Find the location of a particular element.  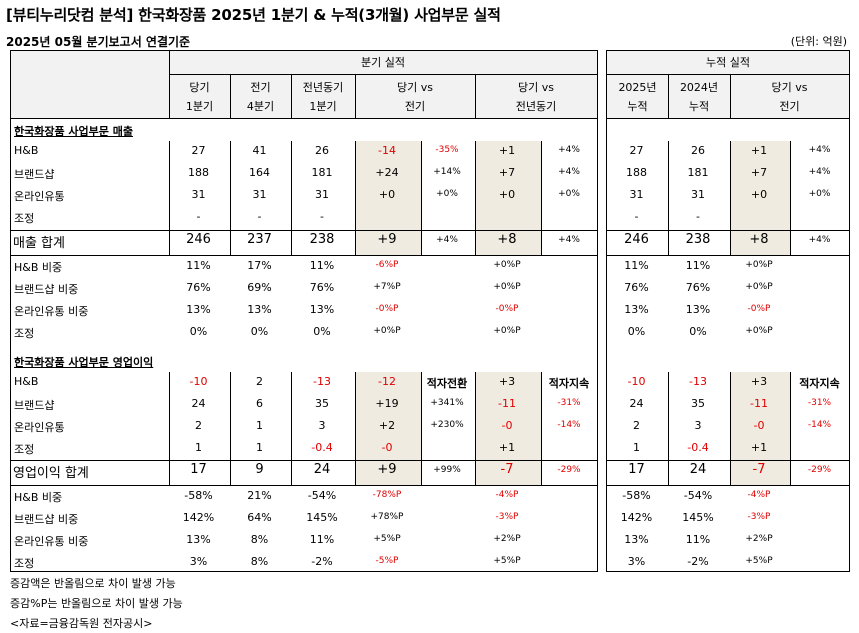

header-corner is located at coordinates (90, 85).